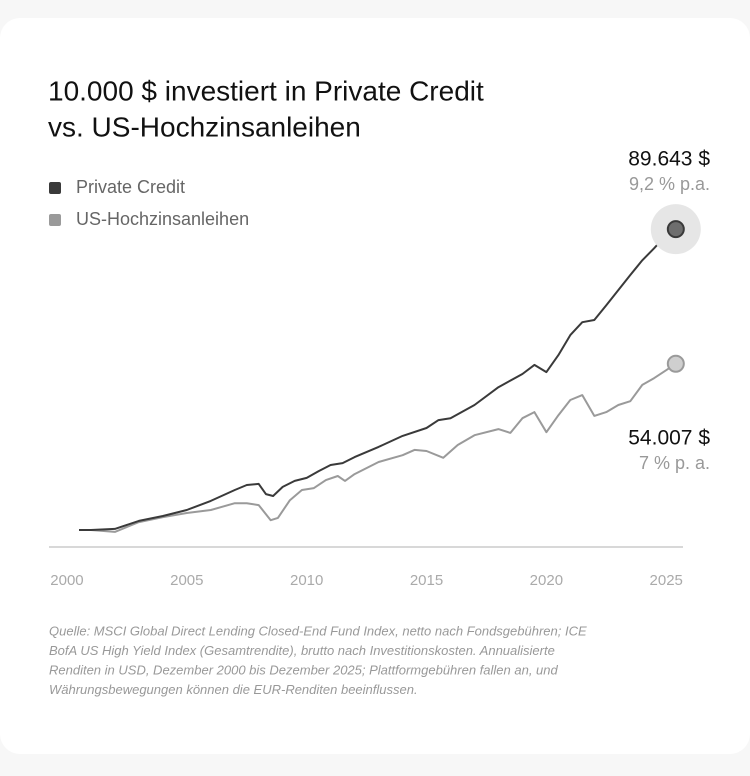  Describe the element at coordinates (266, 90) in the screenshot. I see `chart-title: 10.000 $ investiert in Private Credit` at that location.